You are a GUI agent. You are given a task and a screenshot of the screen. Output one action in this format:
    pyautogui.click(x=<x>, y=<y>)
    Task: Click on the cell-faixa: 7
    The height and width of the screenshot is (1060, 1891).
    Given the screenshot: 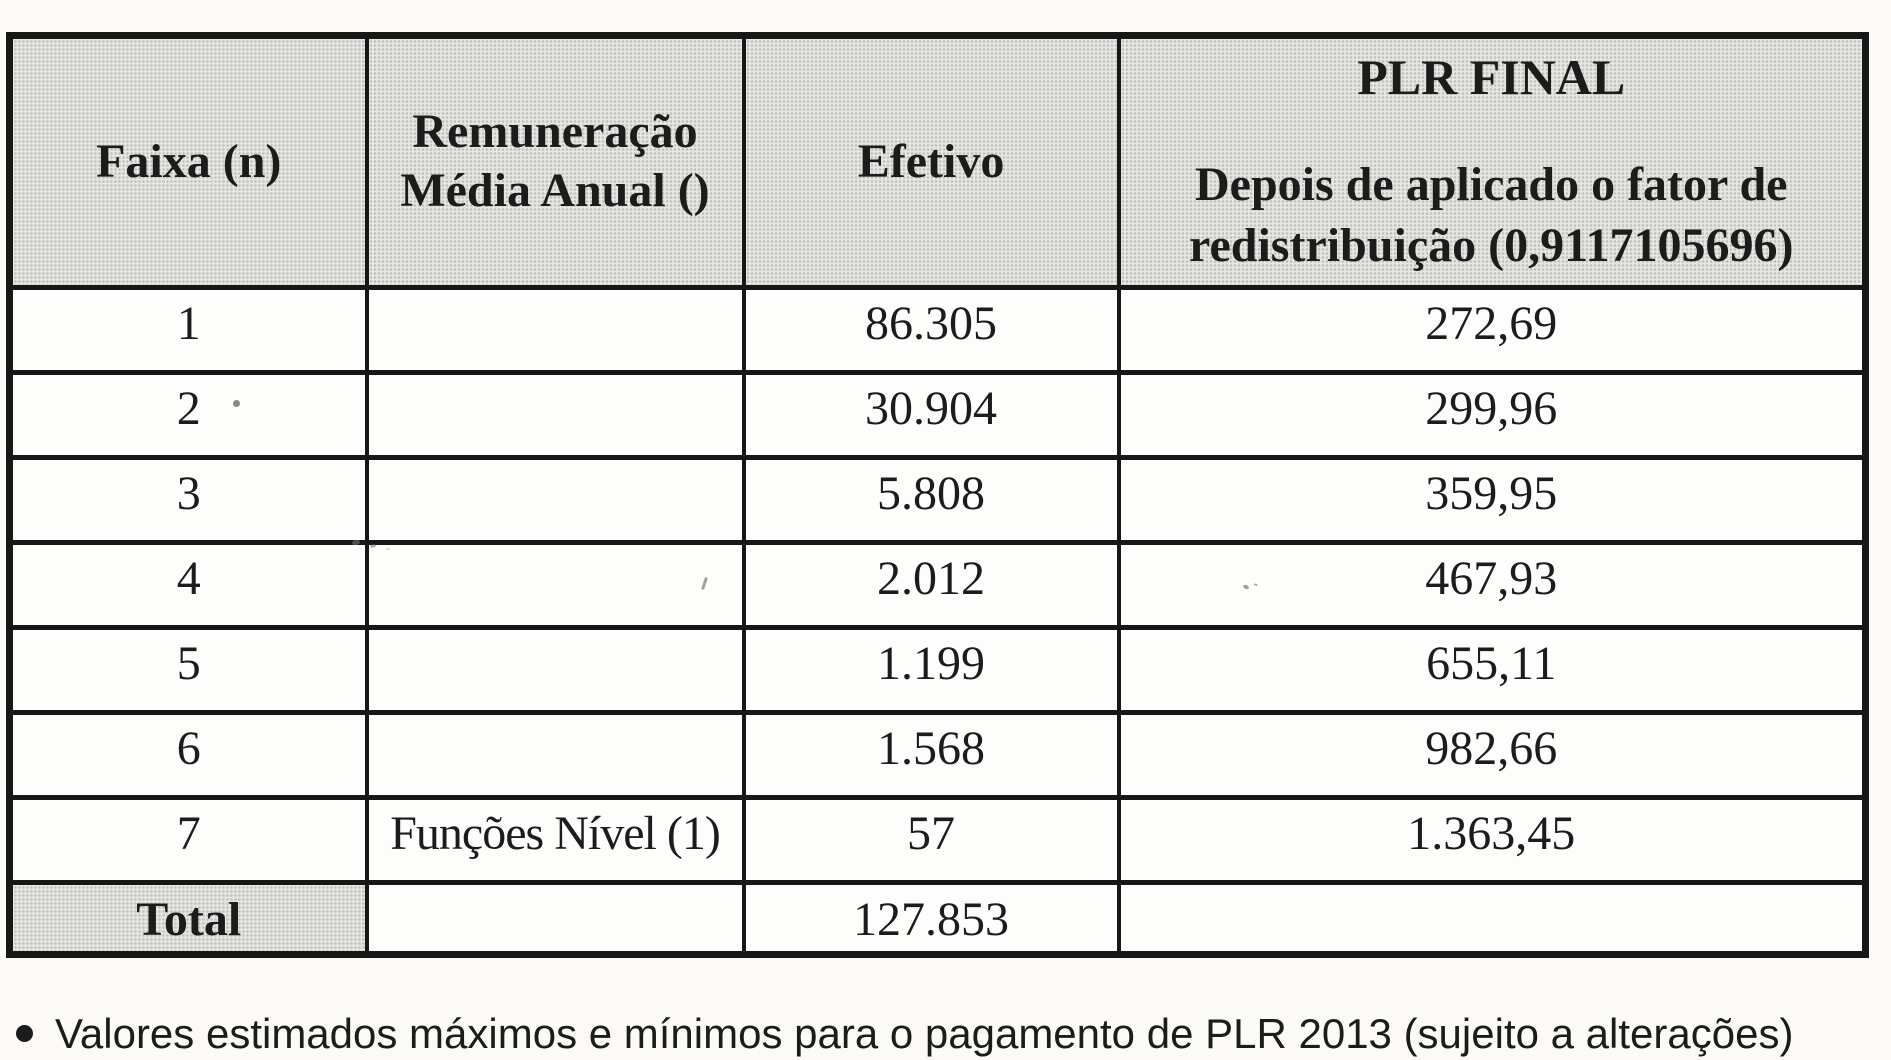 What is the action you would take?
    pyautogui.click(x=188, y=840)
    